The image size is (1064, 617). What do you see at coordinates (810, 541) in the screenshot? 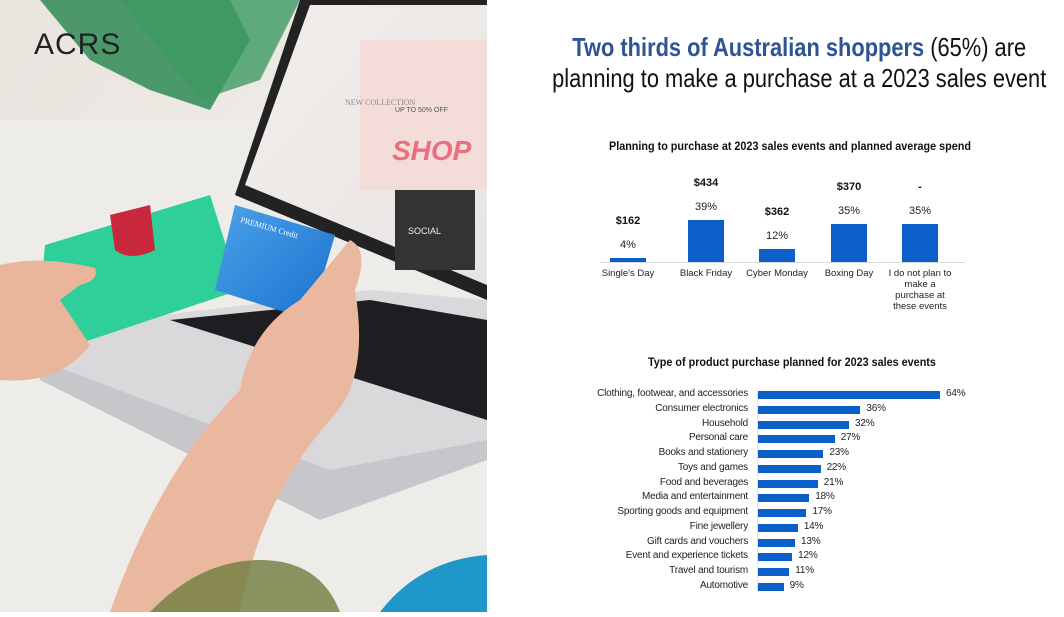
I see `value-label: 13%` at bounding box center [810, 541].